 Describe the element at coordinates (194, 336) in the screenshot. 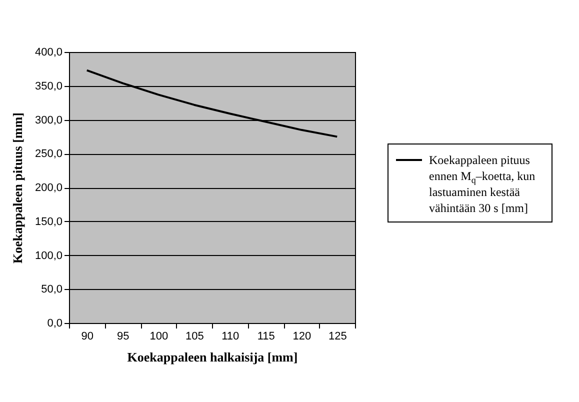

I see `x-tick-label: 105` at that location.